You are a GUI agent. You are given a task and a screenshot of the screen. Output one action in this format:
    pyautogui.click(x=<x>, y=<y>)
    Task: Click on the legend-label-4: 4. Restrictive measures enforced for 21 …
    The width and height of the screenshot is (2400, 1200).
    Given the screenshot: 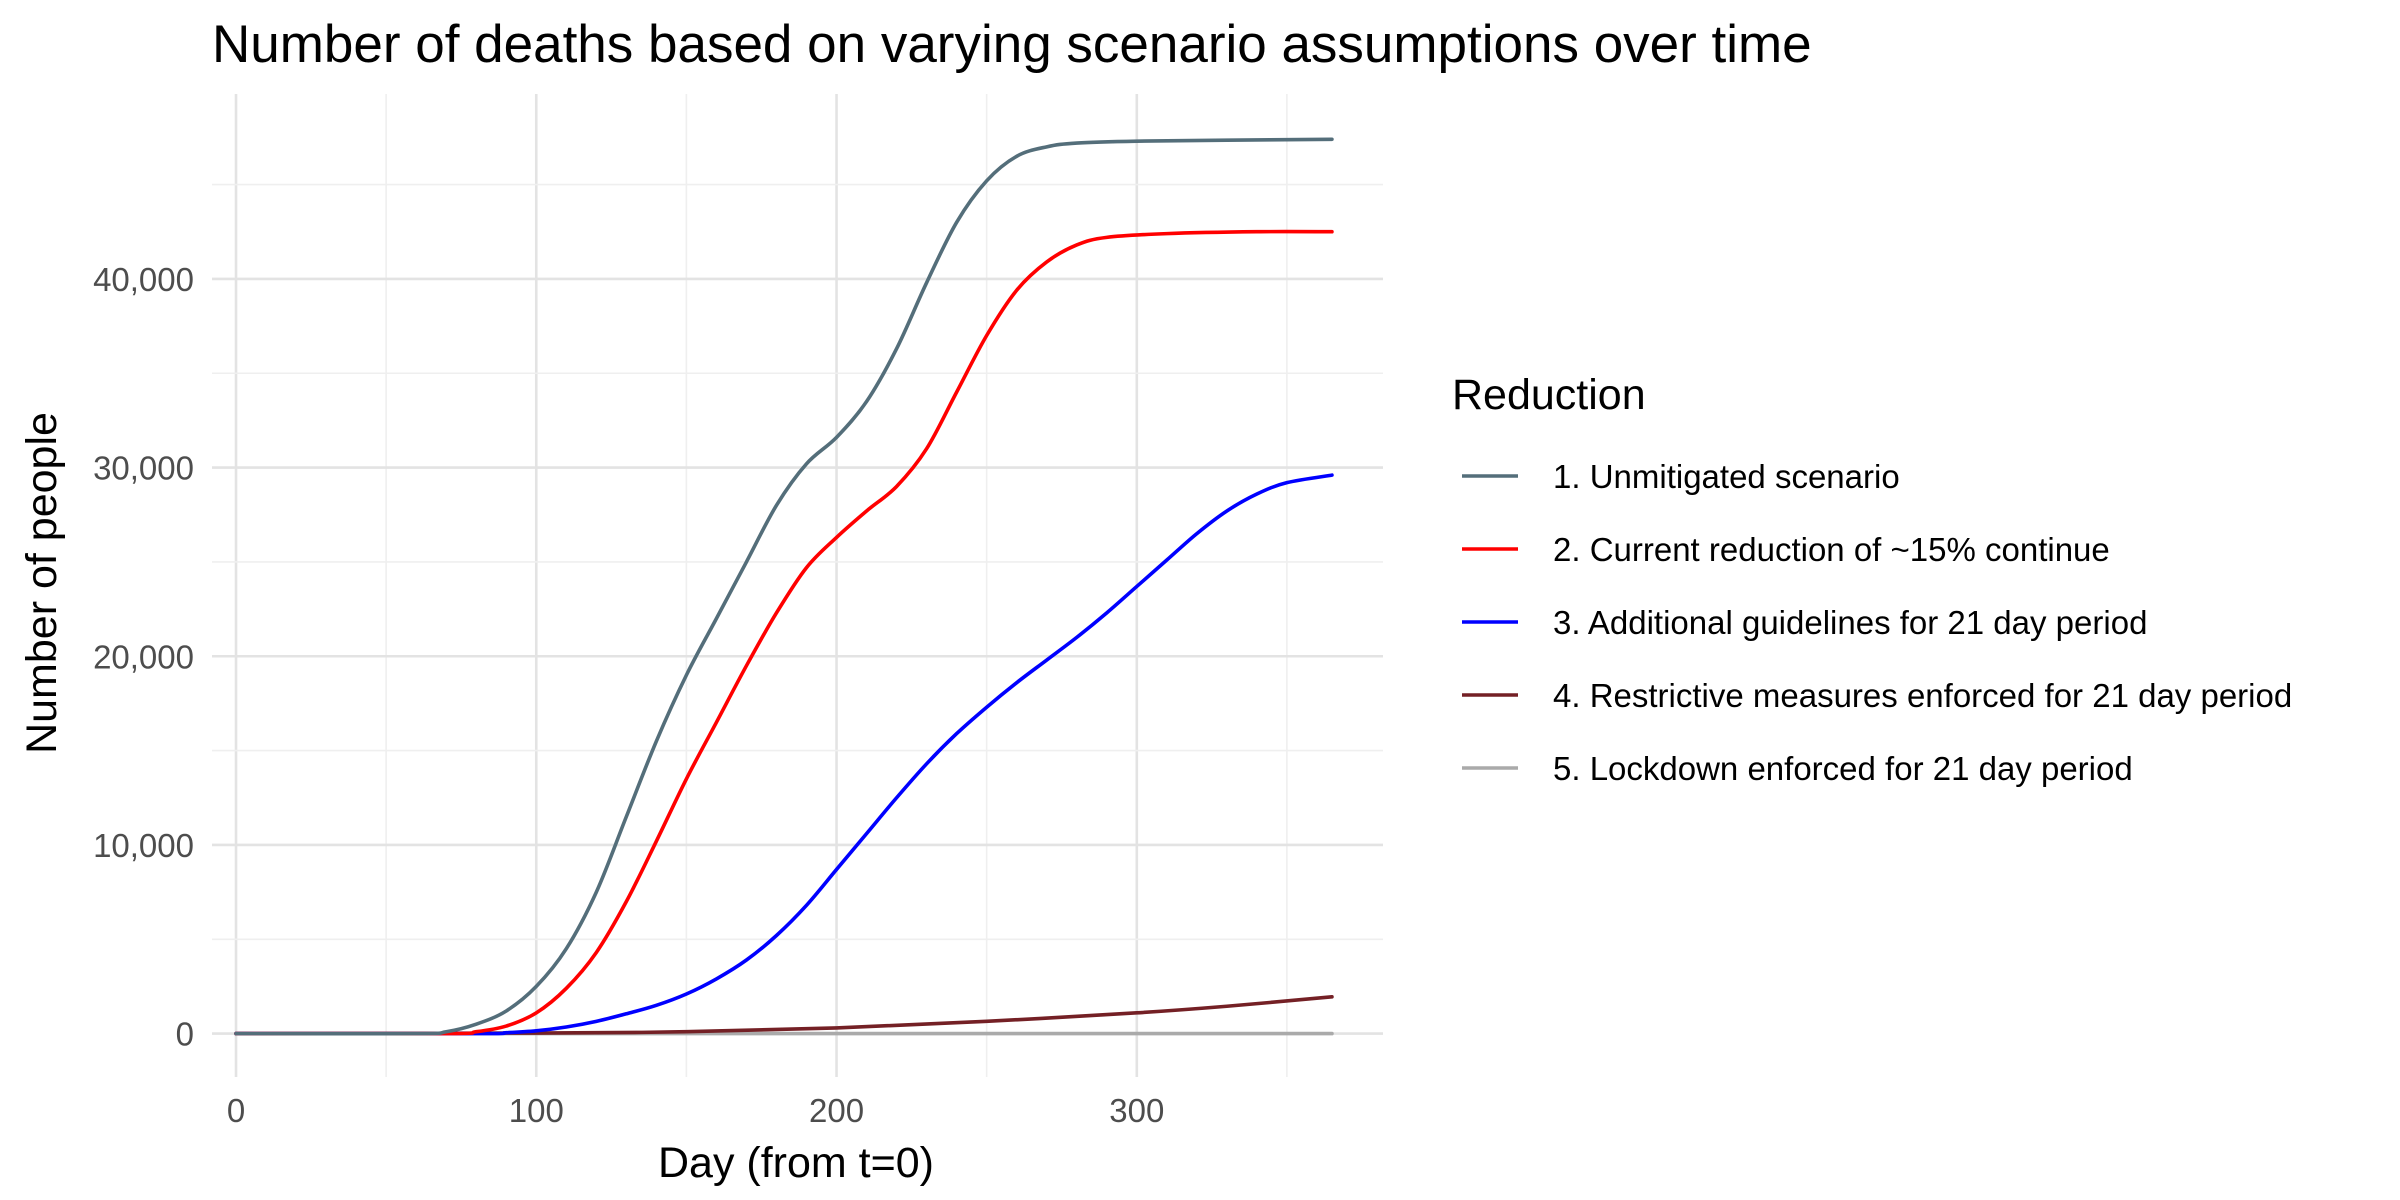 What is the action you would take?
    pyautogui.click(x=1922, y=695)
    